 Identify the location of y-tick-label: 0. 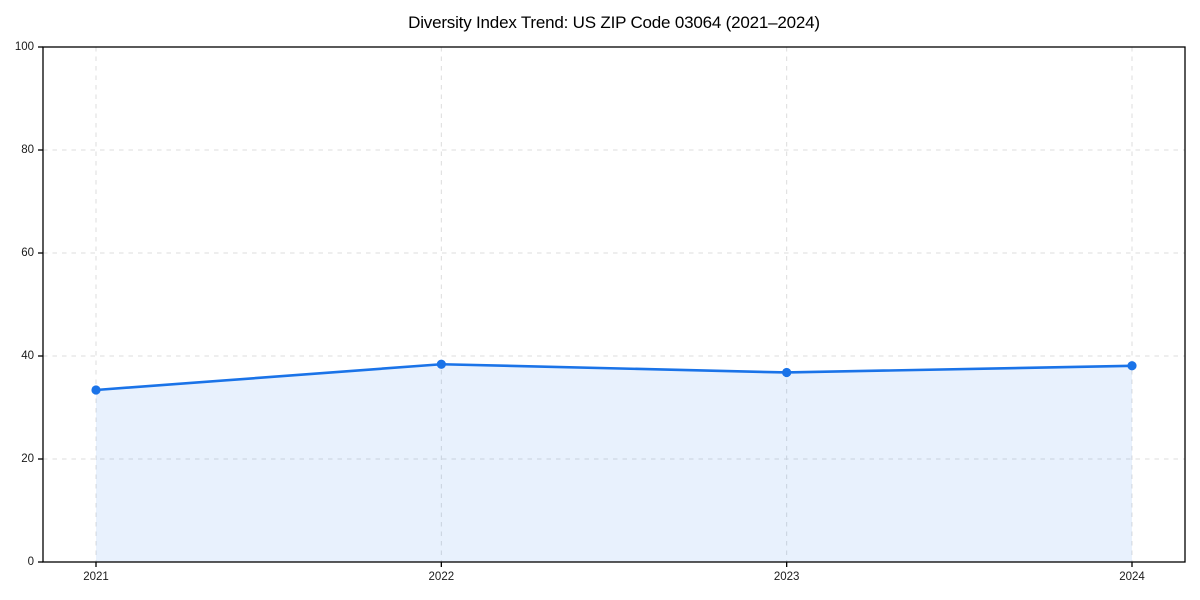
(31, 562).